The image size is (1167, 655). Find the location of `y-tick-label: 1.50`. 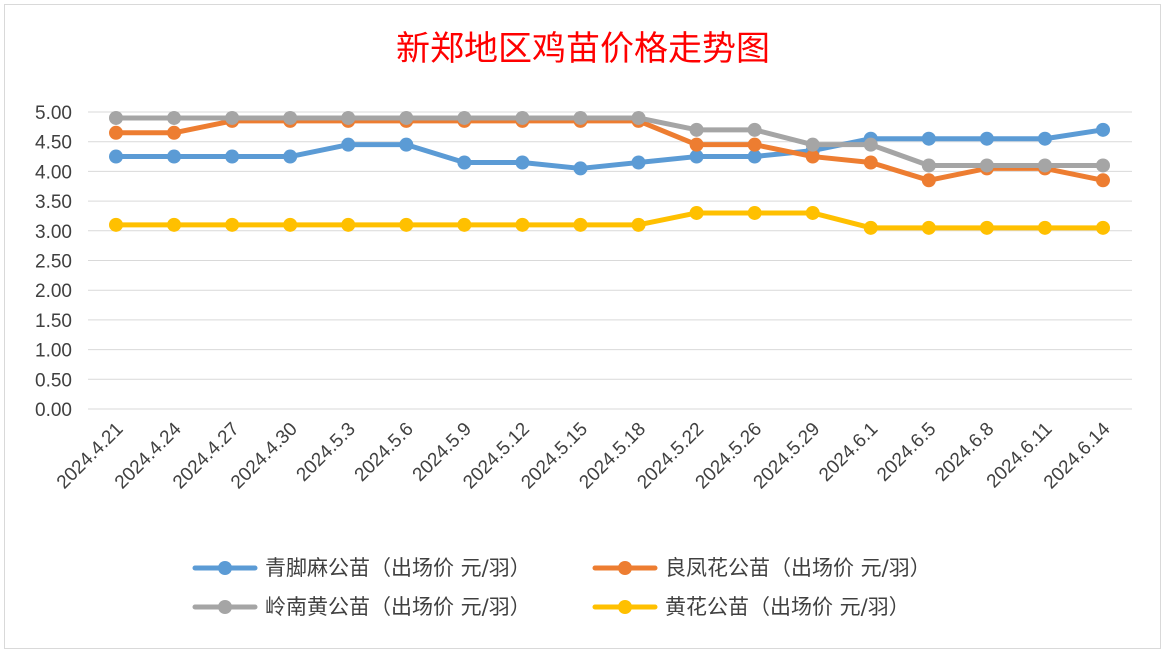

y-tick-label: 1.50 is located at coordinates (53, 321).